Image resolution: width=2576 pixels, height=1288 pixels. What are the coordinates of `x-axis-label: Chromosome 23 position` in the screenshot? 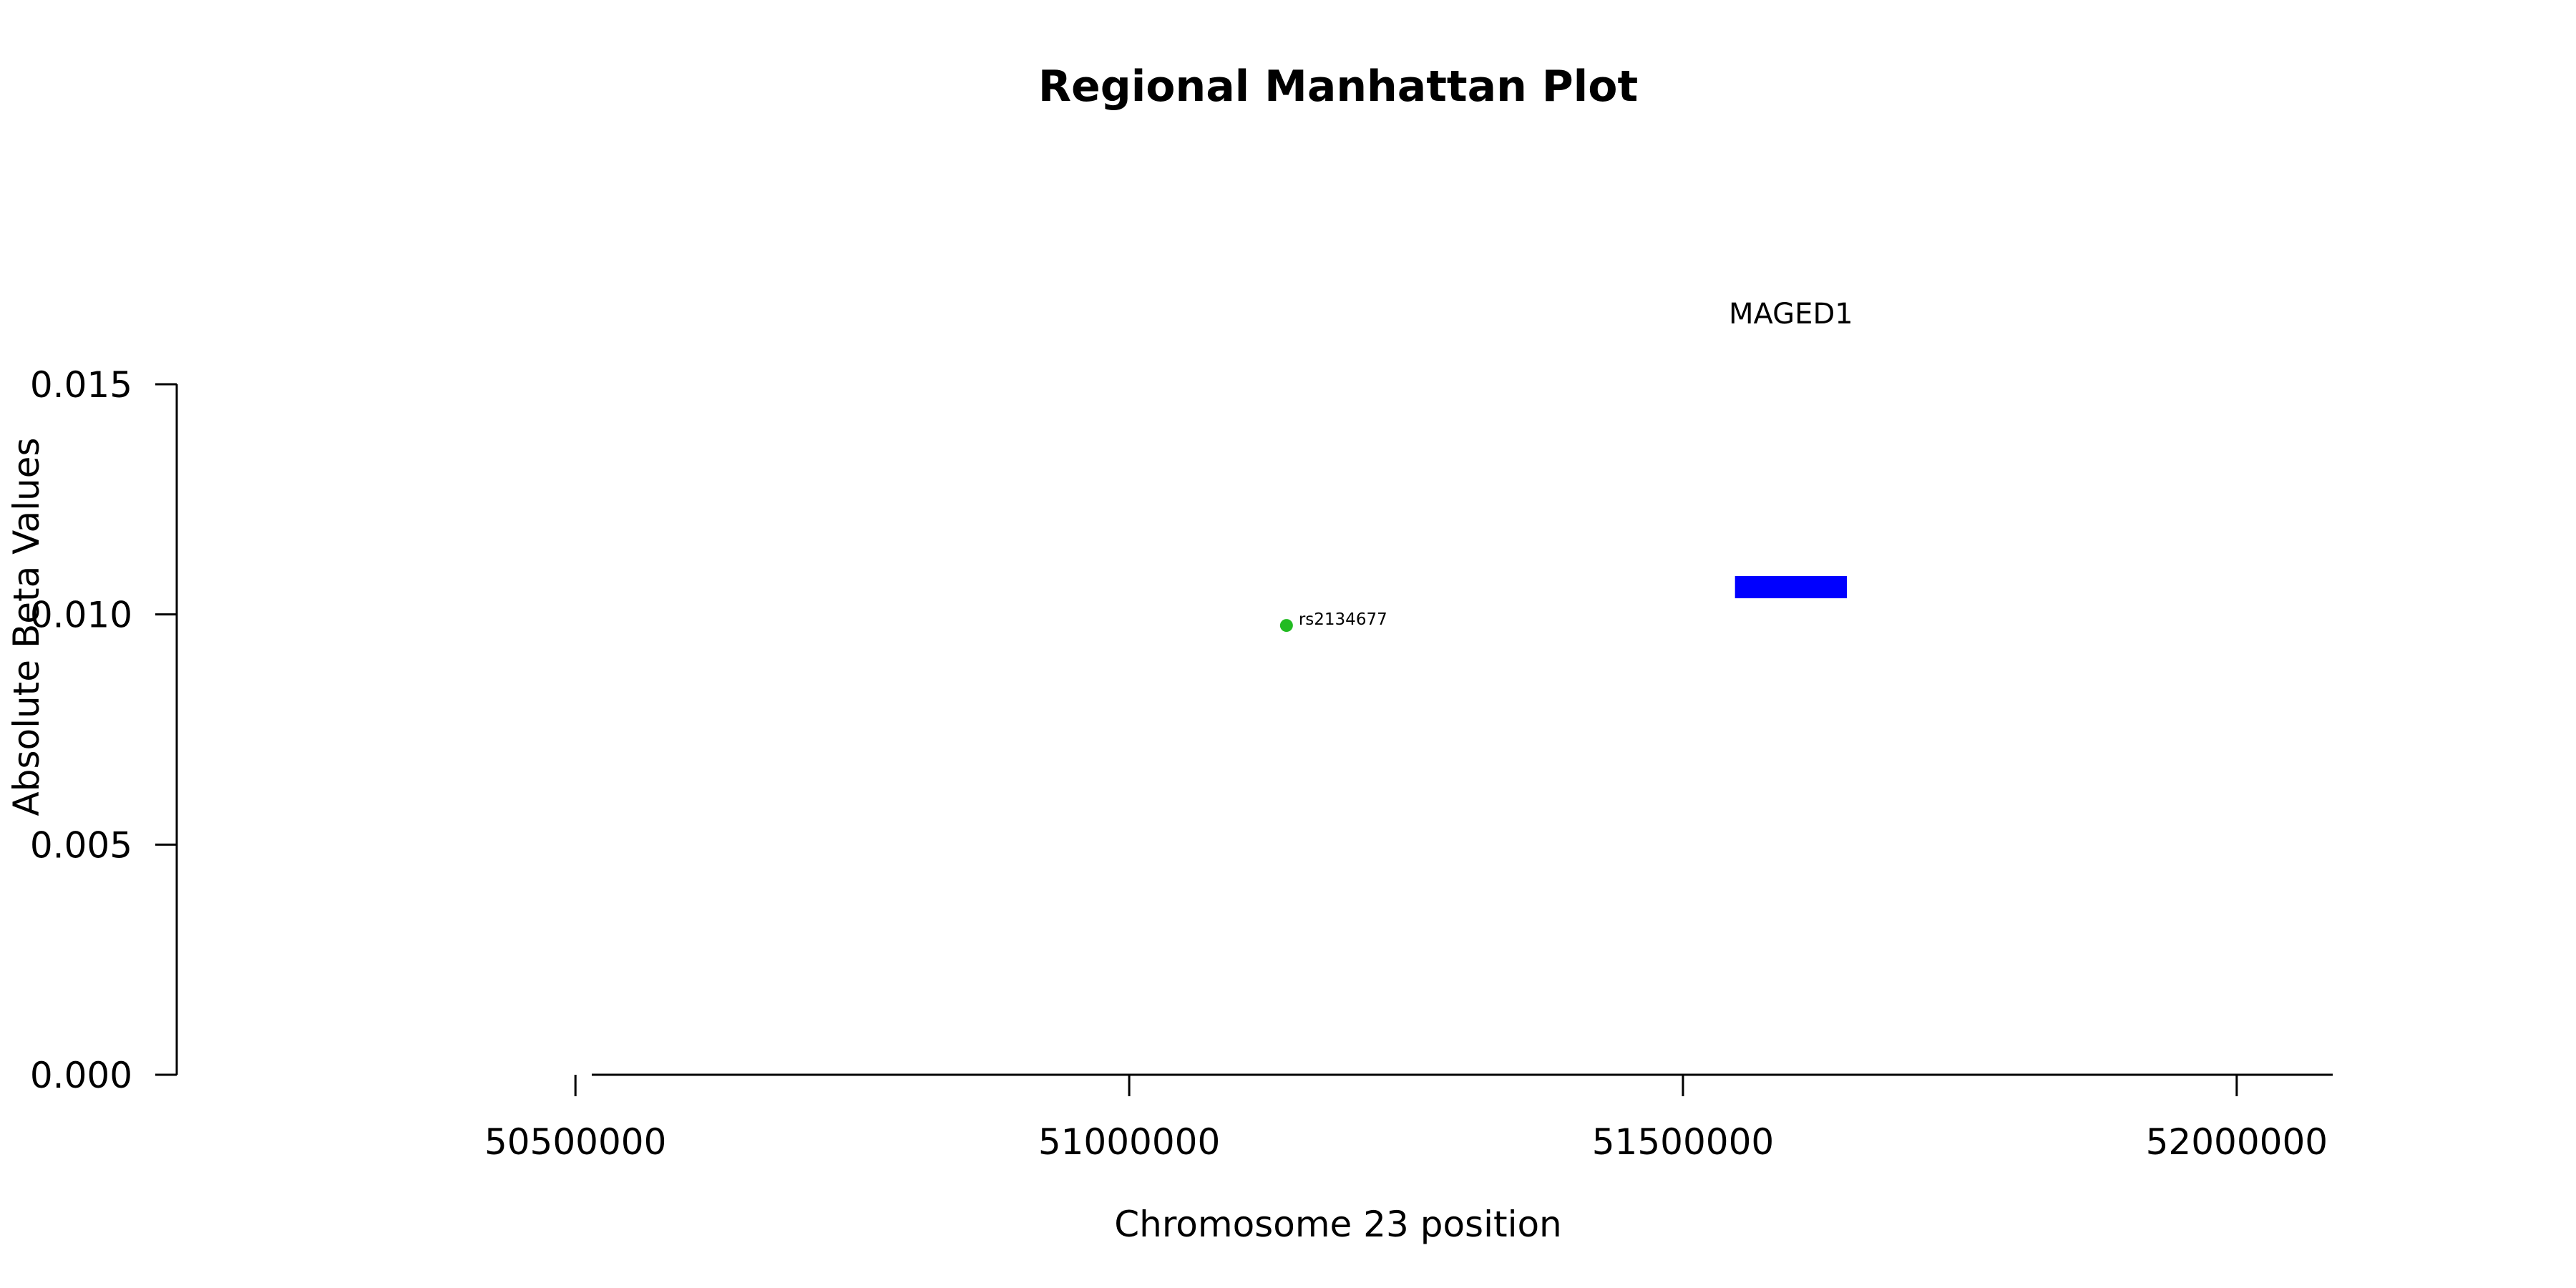 It's located at (1338, 1224).